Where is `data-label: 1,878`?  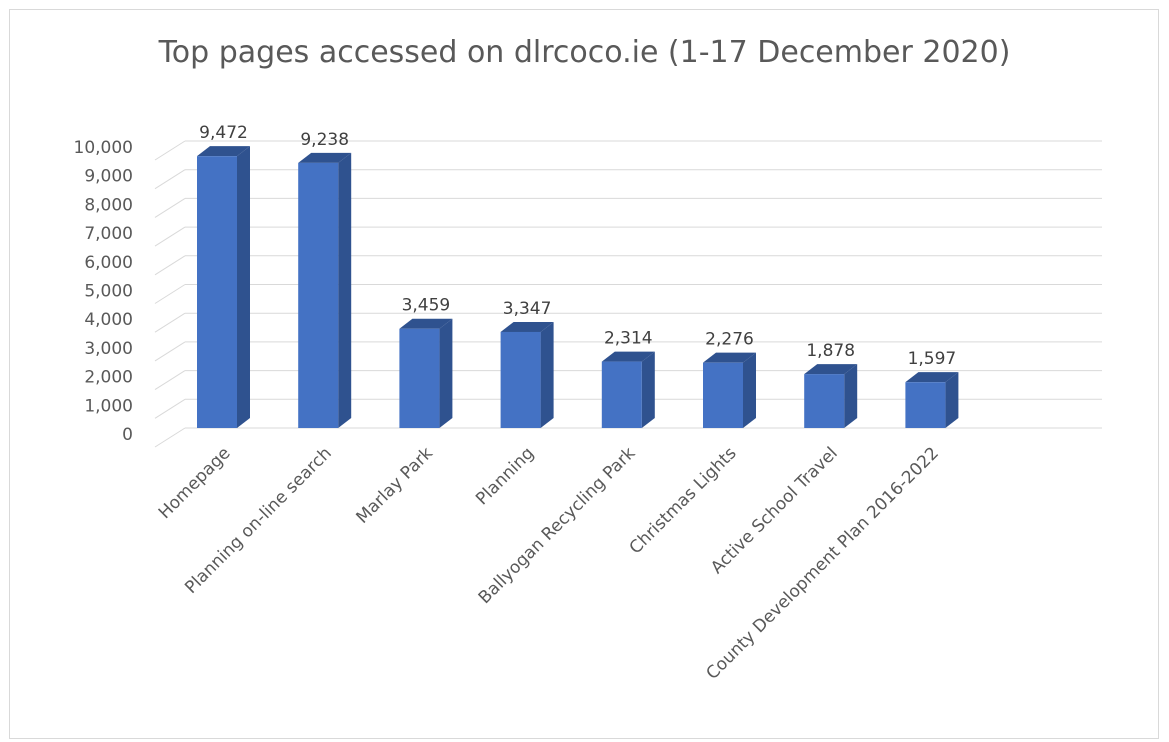 data-label: 1,878 is located at coordinates (830, 351).